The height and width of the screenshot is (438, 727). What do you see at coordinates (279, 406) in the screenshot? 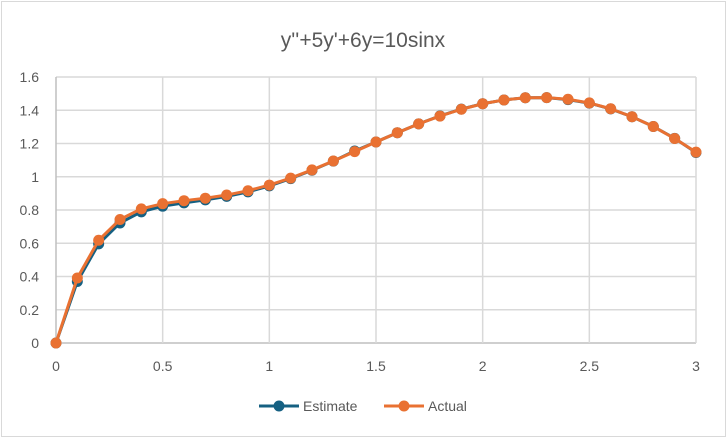
I see `legend-marker-estimate` at bounding box center [279, 406].